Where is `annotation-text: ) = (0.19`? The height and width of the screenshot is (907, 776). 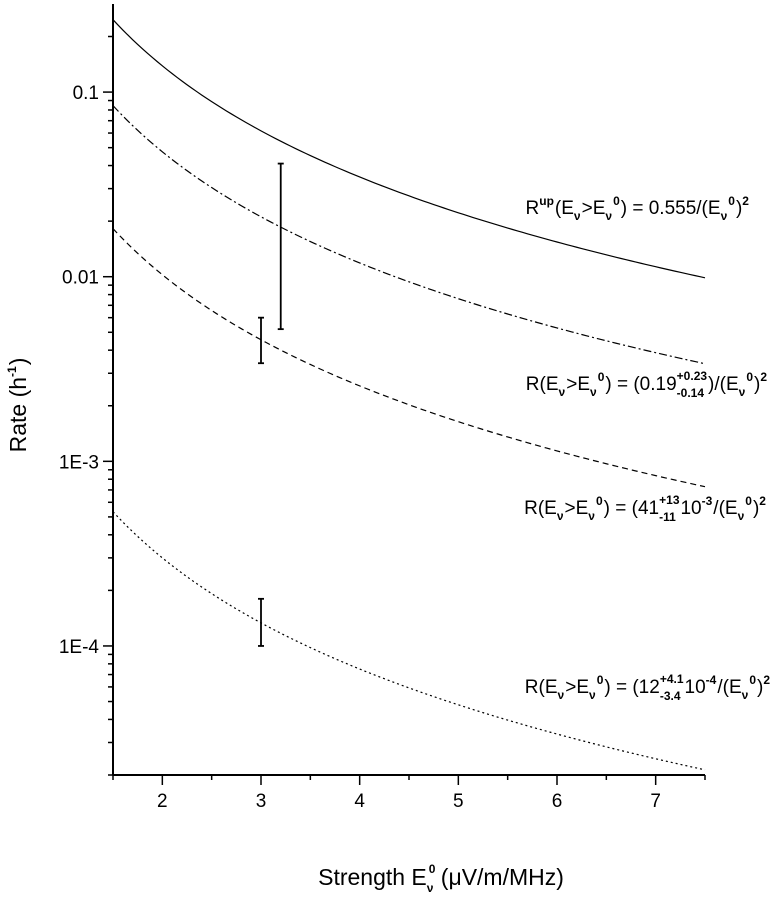
annotation-text: ) = (0.19 is located at coordinates (640, 384).